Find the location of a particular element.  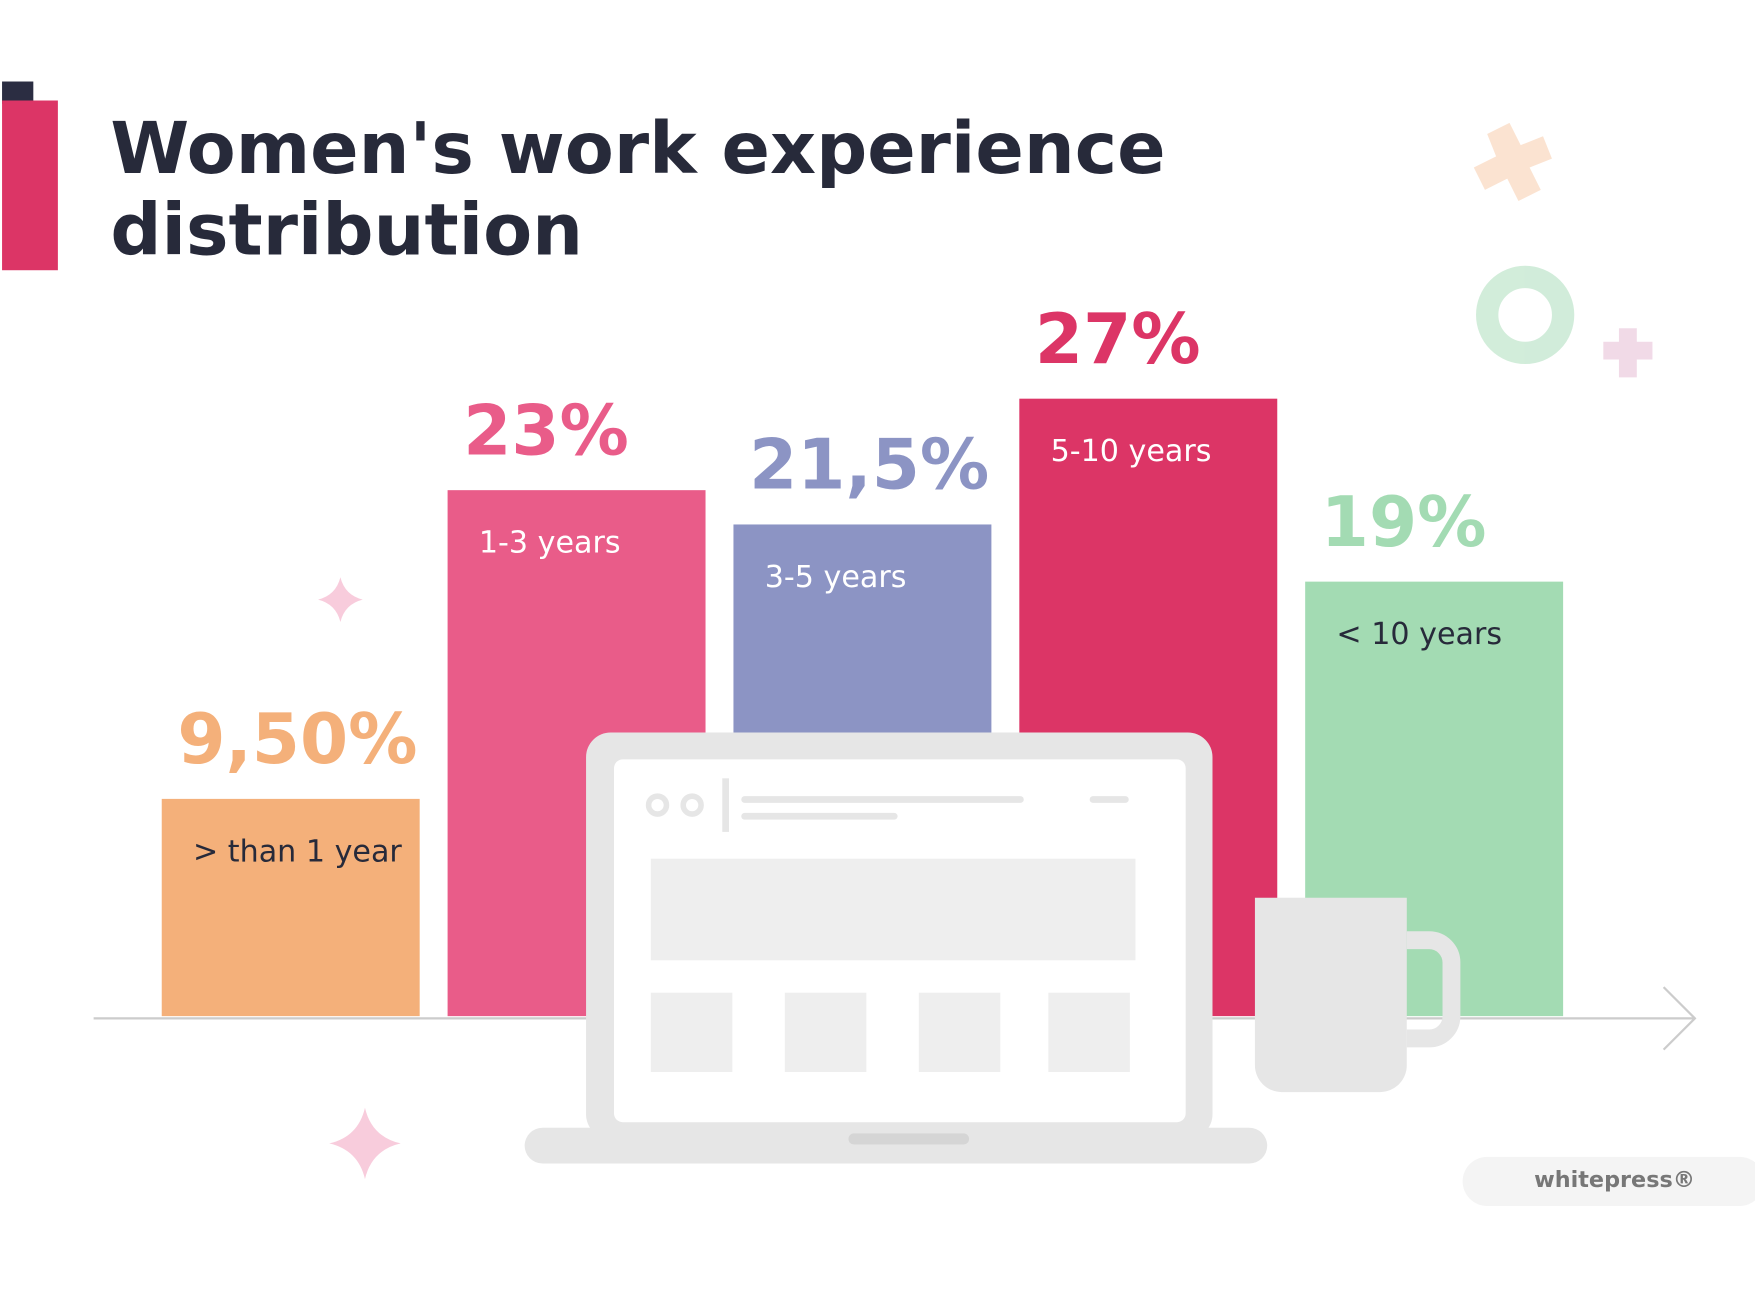

category-label: 5-10 years is located at coordinates (1131, 451).